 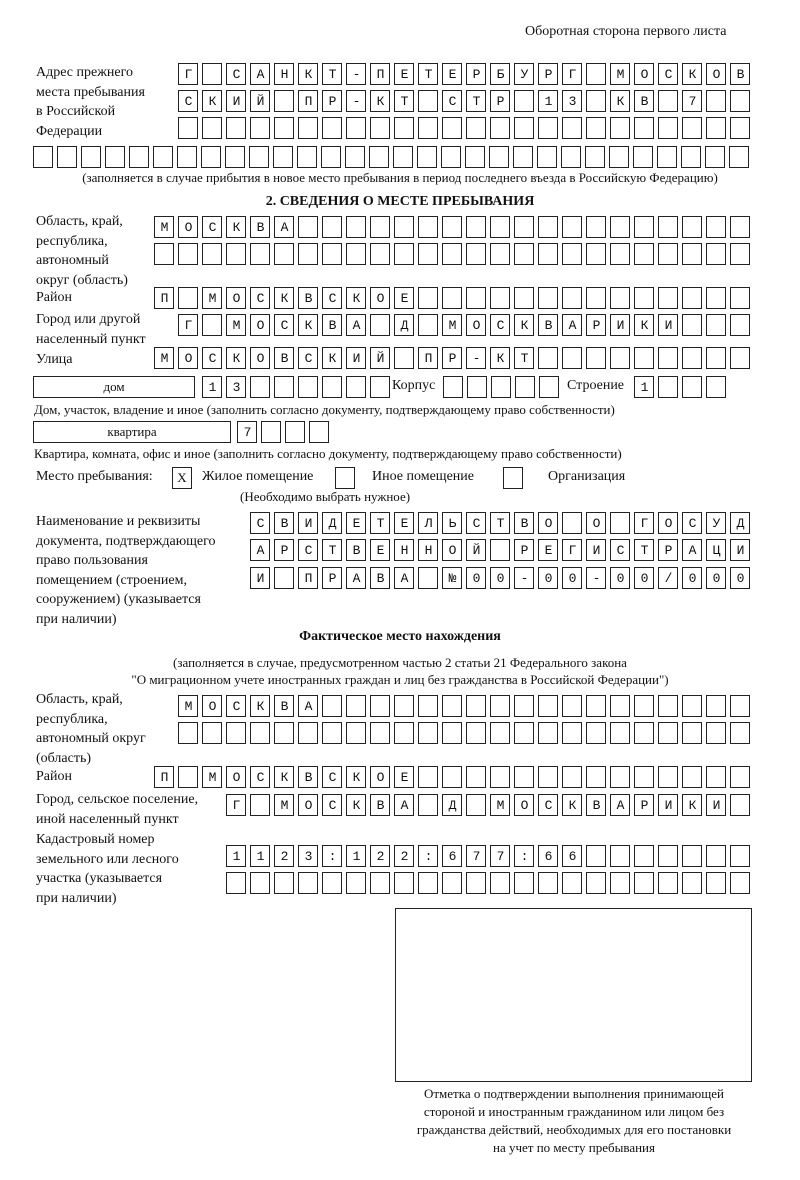 I want to click on other-premises-checkbox, so click(x=345, y=478).